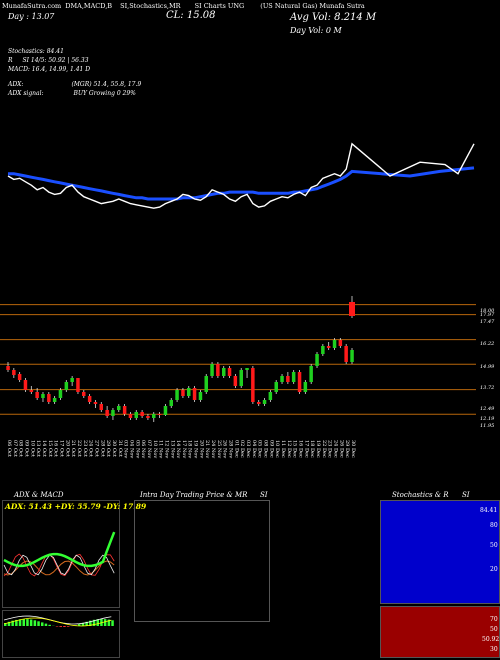 This screenshot has height=660, width=500. Describe the element at coordinates (494, 629) in the screenshot. I see `rsi-level-50: 50` at that location.